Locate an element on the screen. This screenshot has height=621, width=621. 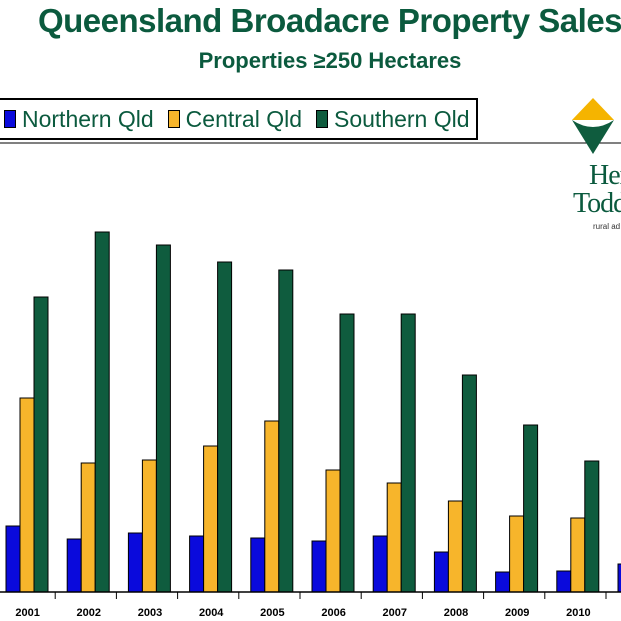
bar-northern-qld-2009 is located at coordinates (503, 582).